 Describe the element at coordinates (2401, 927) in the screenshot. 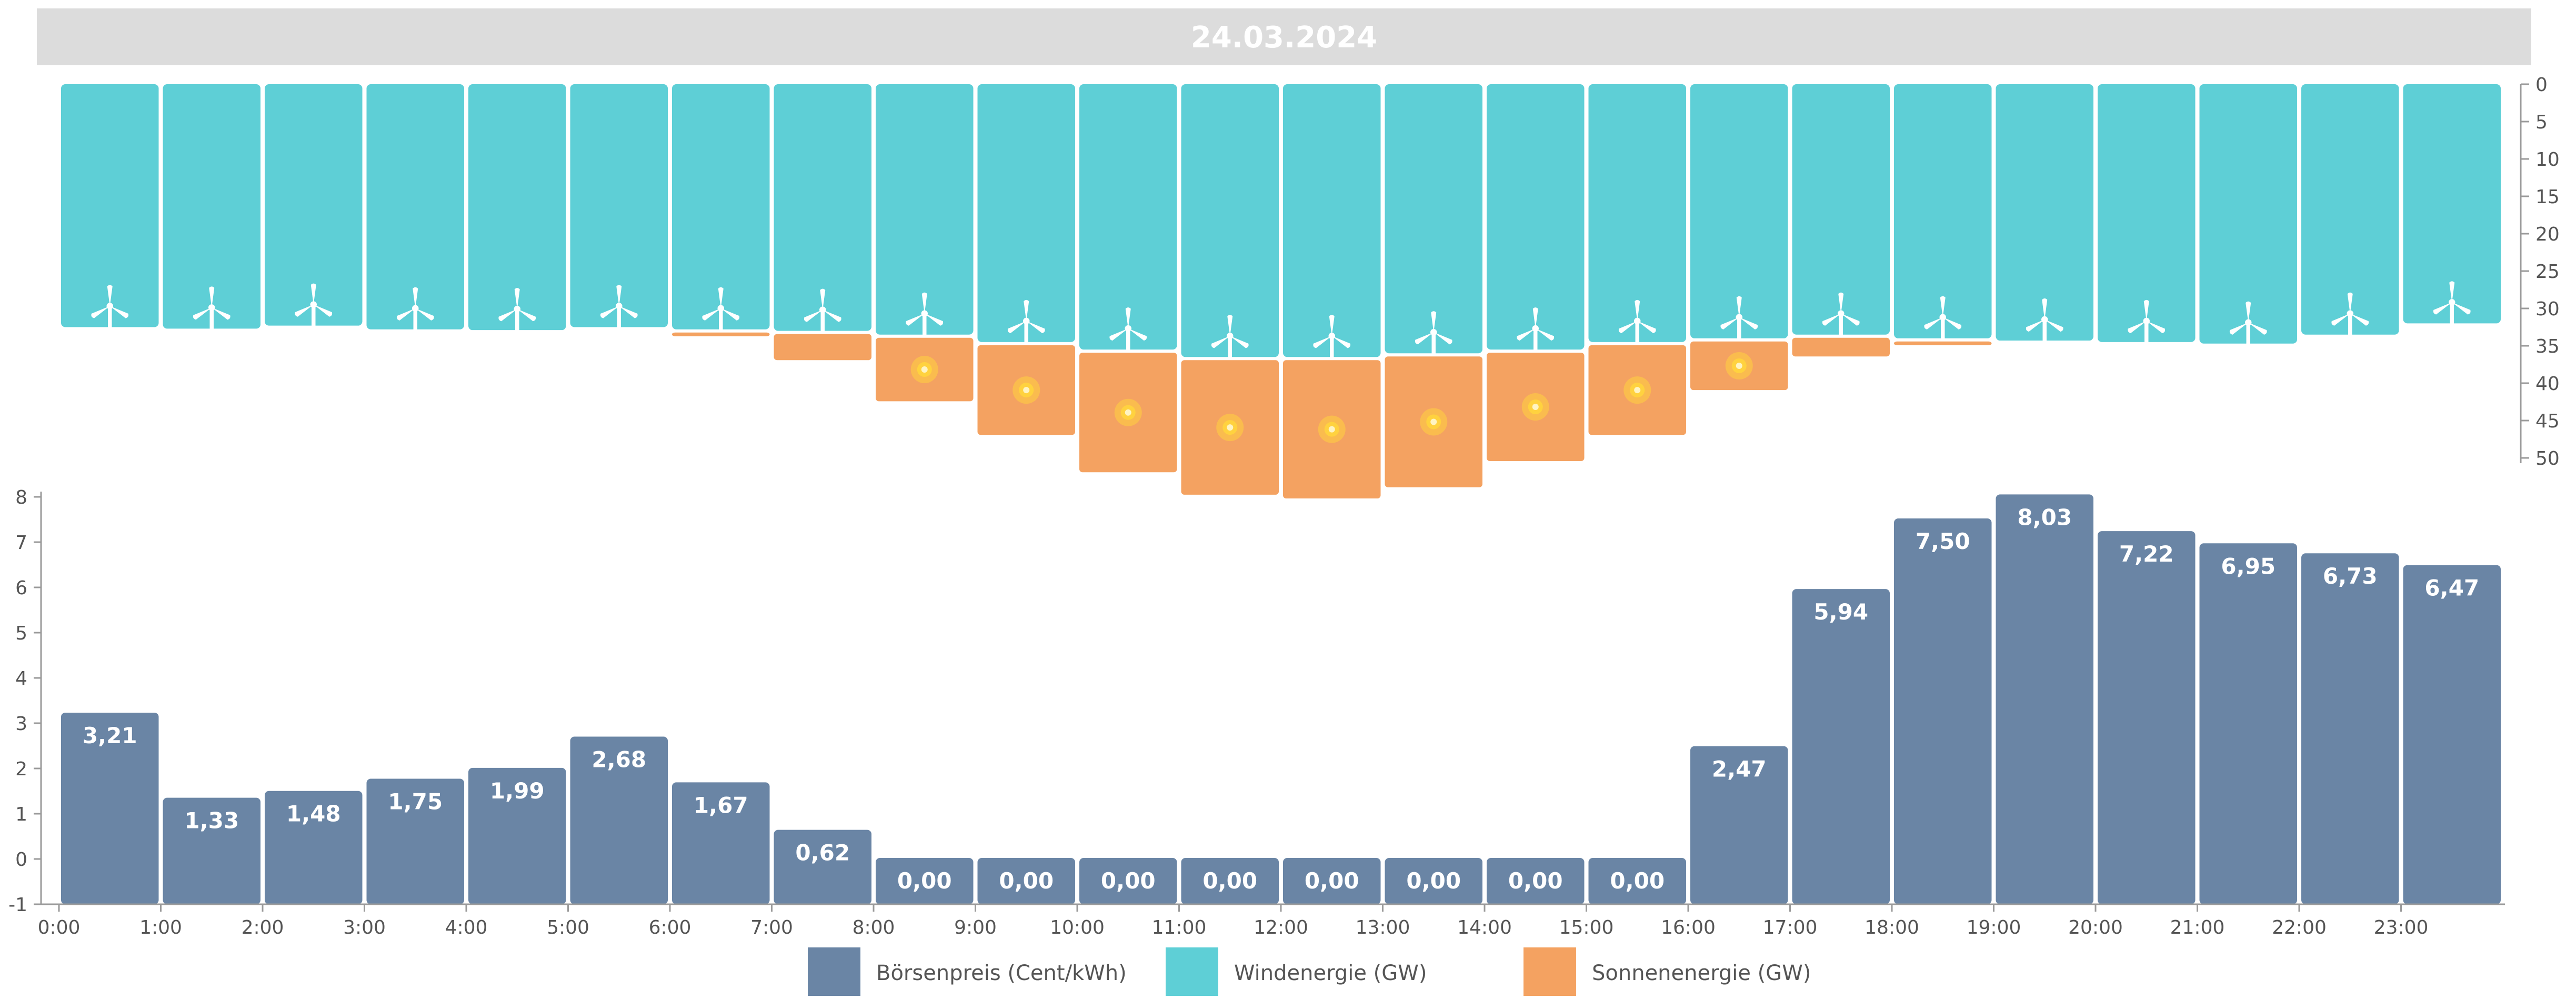

I see `time-axis-tick-label: 23:00` at that location.